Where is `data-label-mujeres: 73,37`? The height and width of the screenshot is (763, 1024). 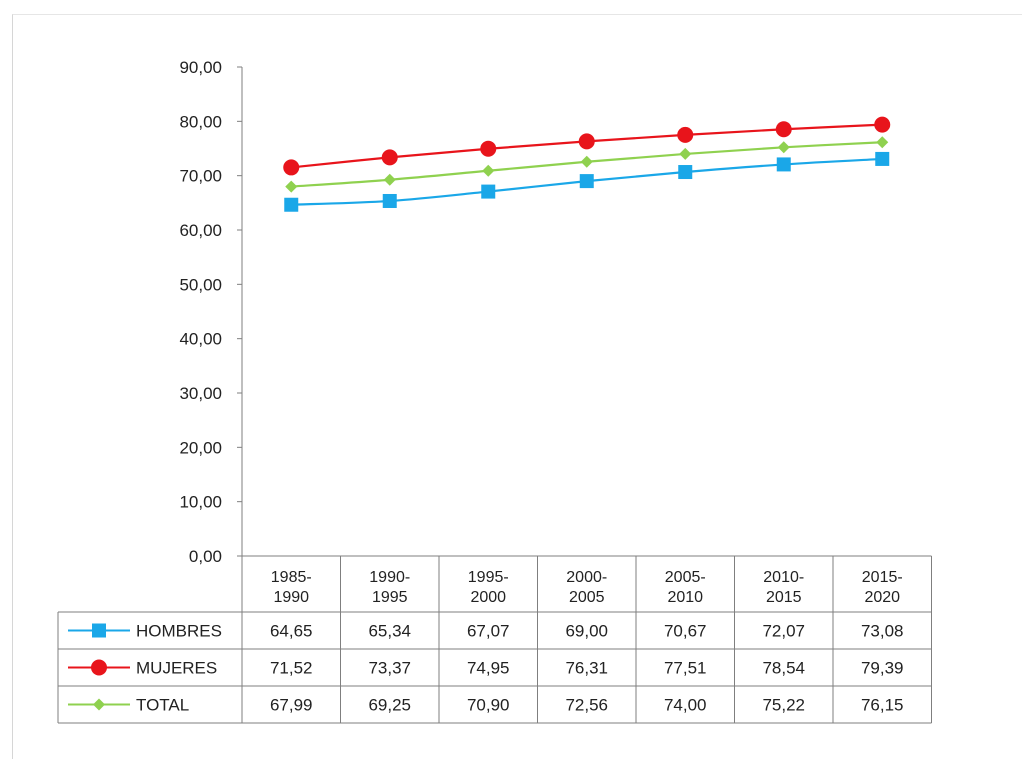 data-label-mujeres: 73,37 is located at coordinates (389, 668).